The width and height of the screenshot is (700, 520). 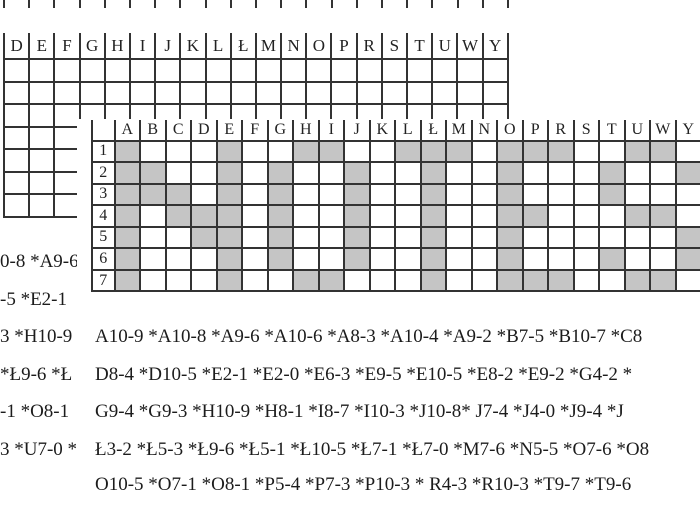 I want to click on column-header-S: S, so click(x=393, y=45).